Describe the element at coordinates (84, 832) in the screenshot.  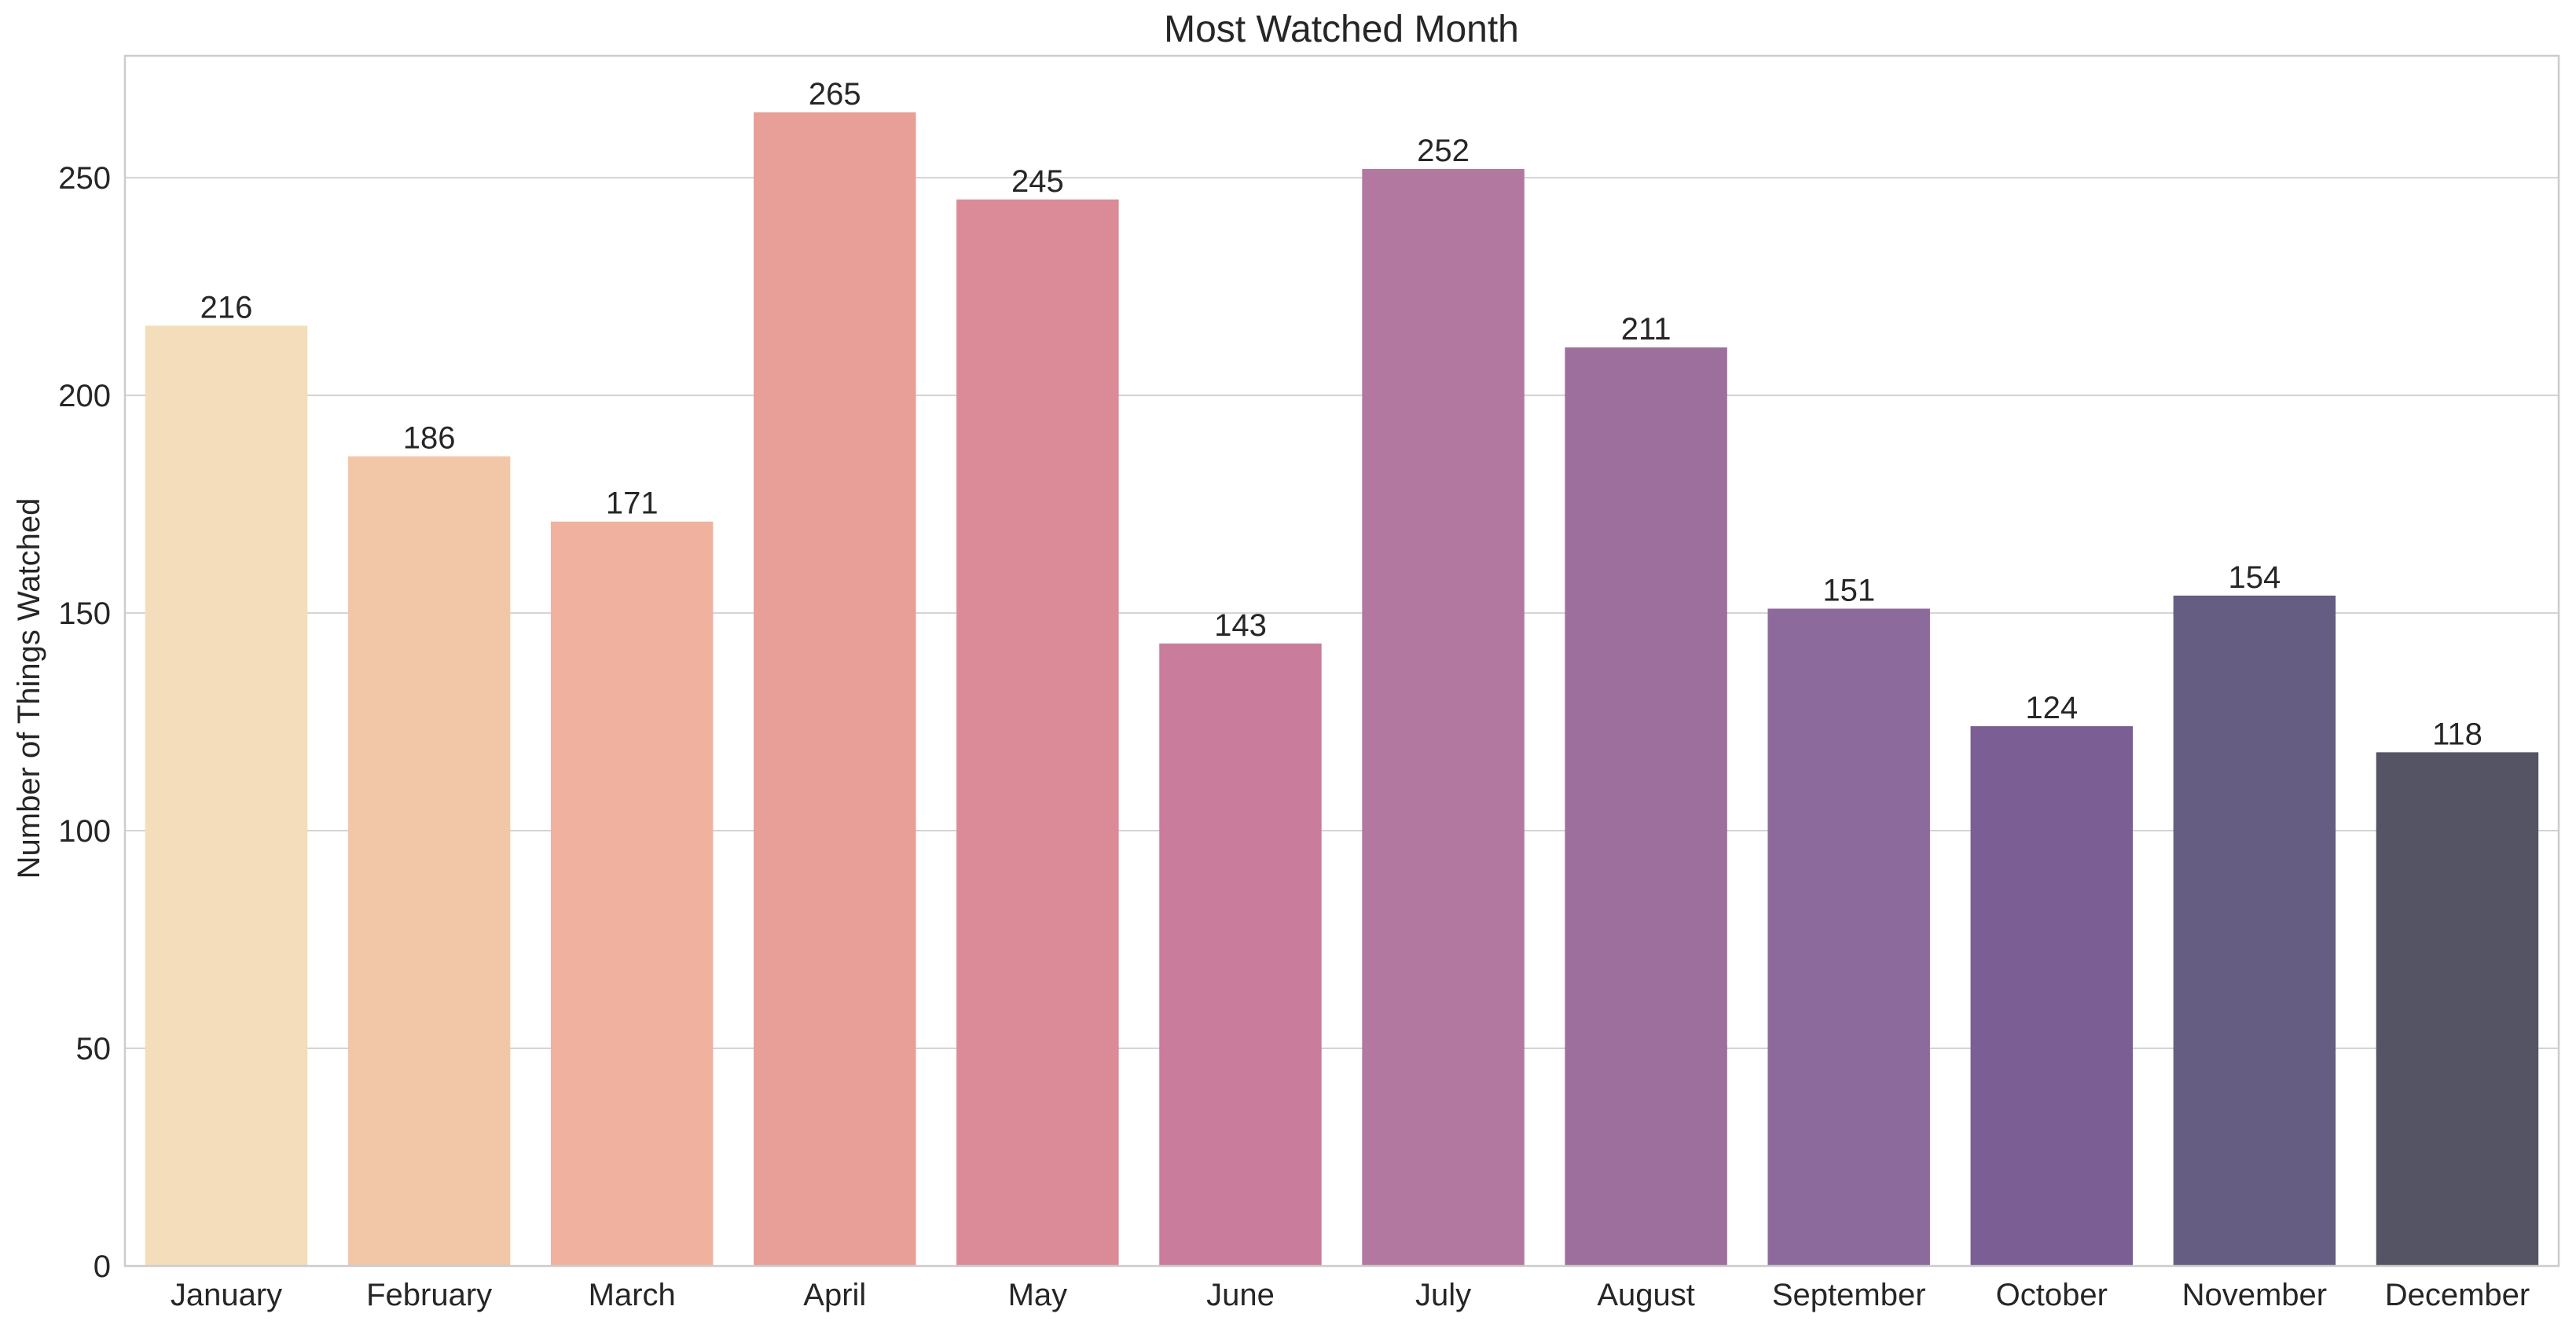
I see `y-tick-label: 100` at that location.